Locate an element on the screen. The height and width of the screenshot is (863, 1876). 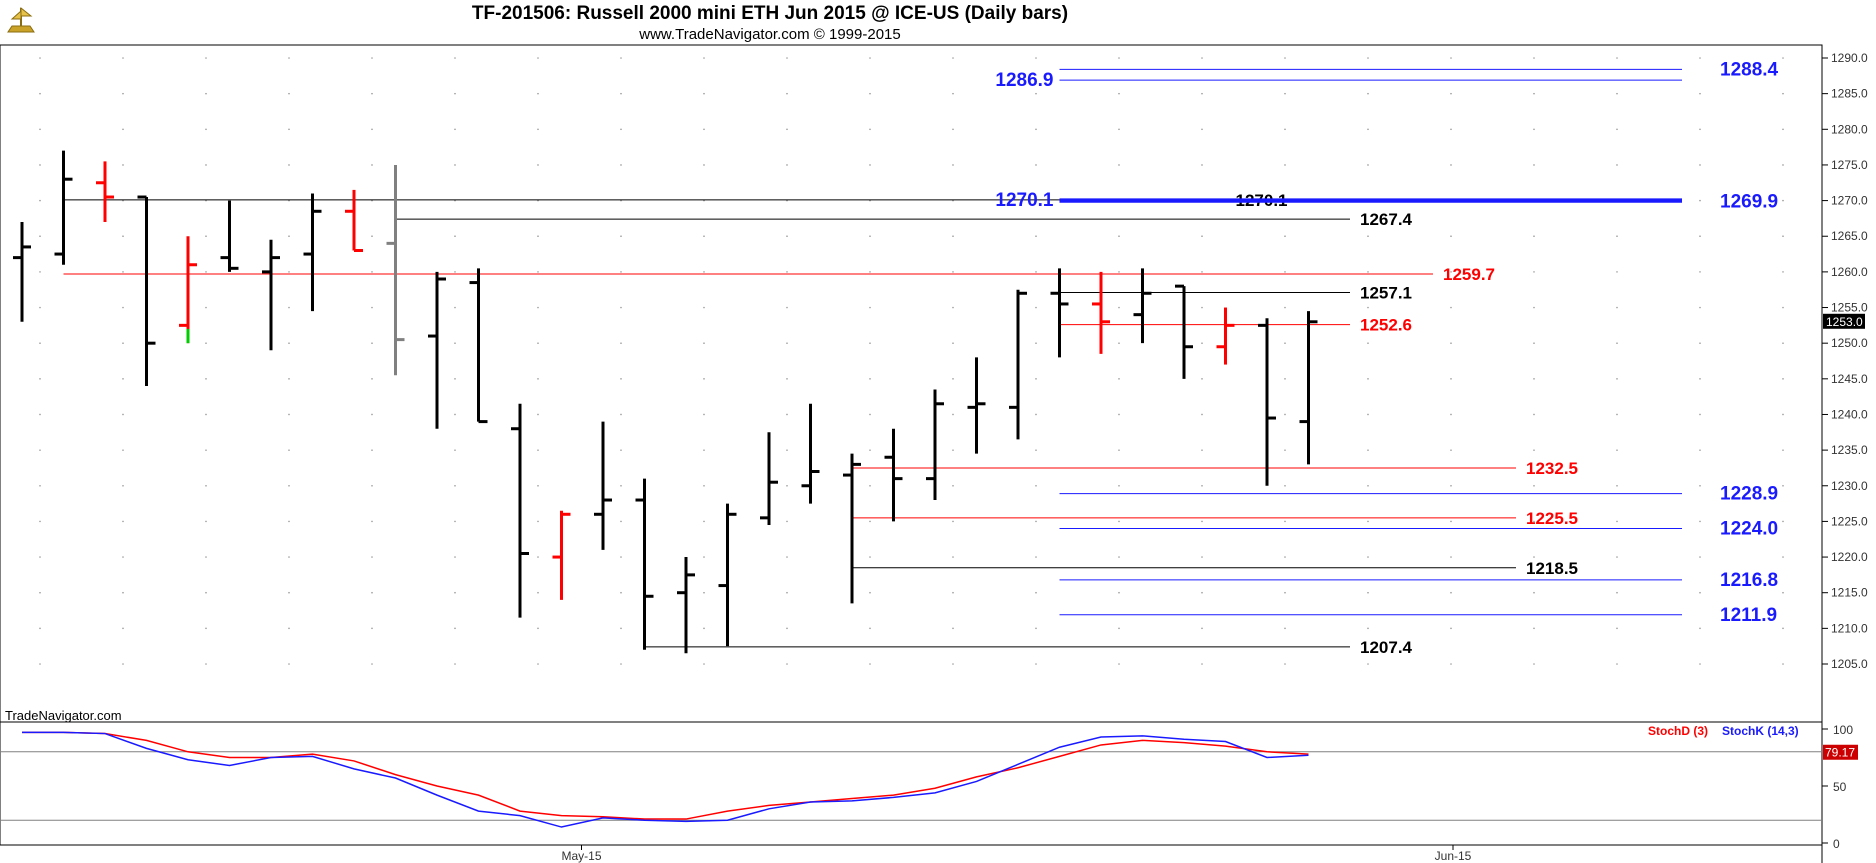
osc-y-tick-label: 0 is located at coordinates (1836, 844).